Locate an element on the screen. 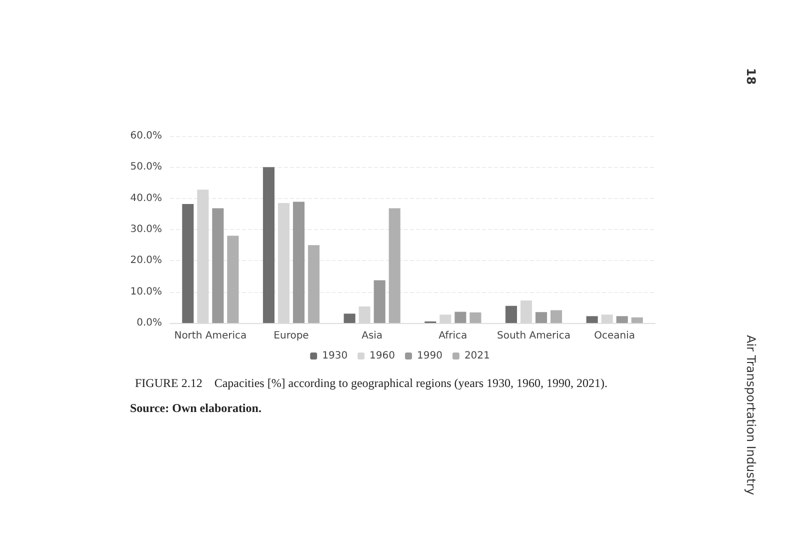  x-tick-label: Europe is located at coordinates (291, 336).